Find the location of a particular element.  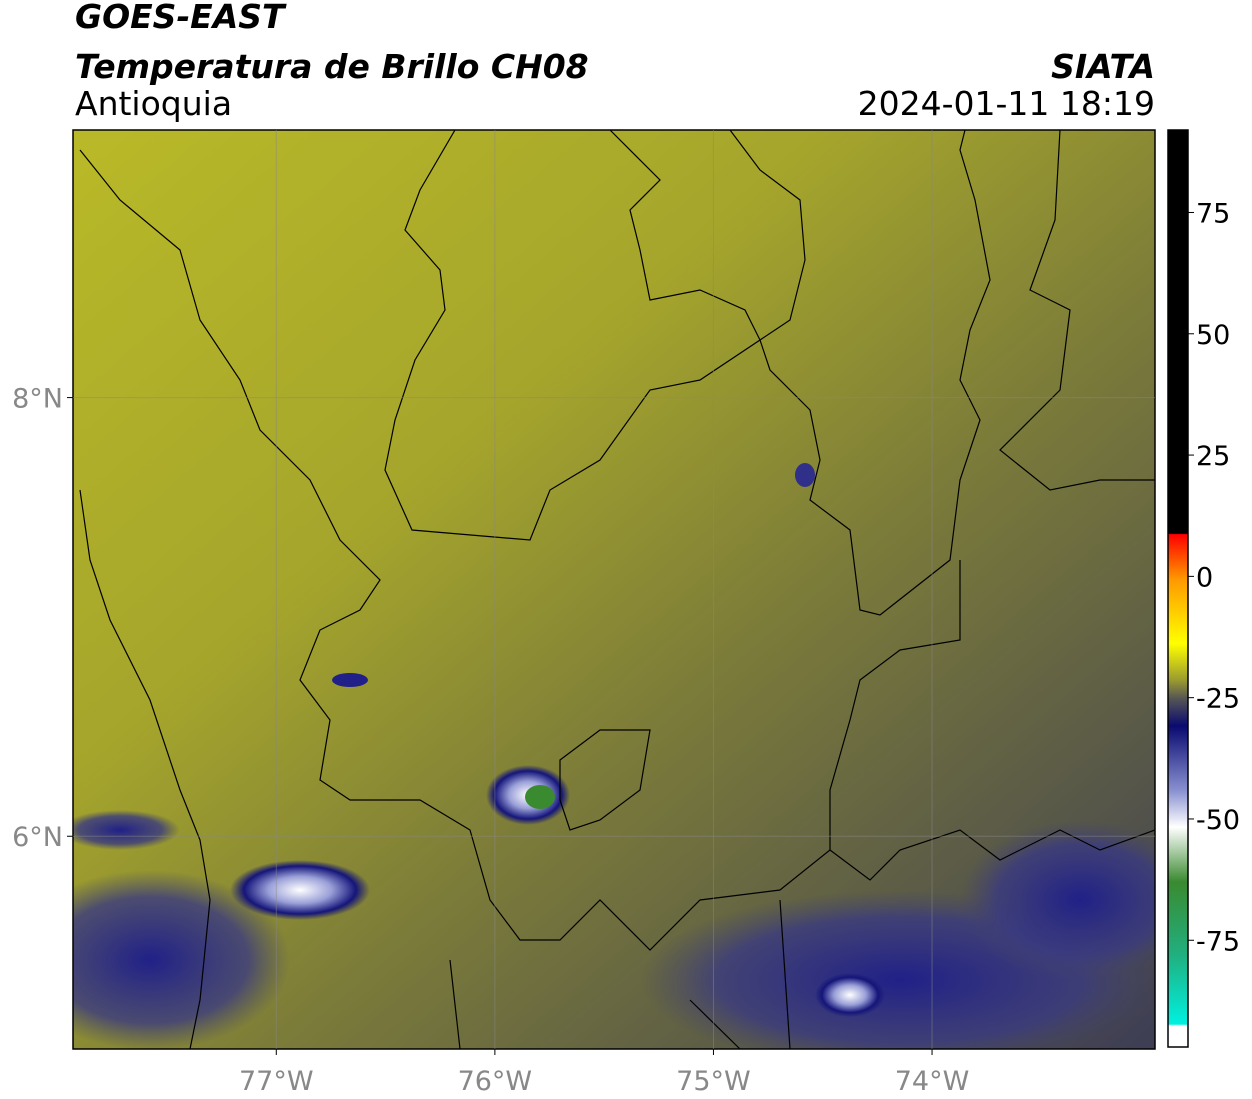

colorbar-tick-label: 25 is located at coordinates (1213, 456).